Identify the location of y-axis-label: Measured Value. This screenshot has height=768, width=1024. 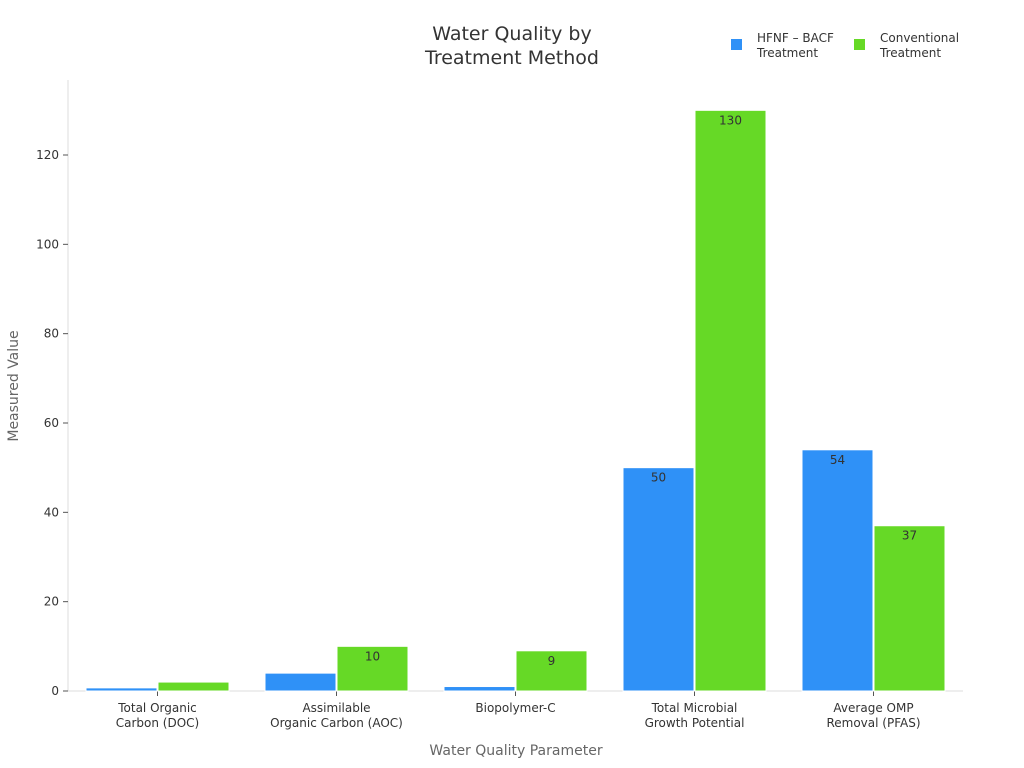
(14, 385).